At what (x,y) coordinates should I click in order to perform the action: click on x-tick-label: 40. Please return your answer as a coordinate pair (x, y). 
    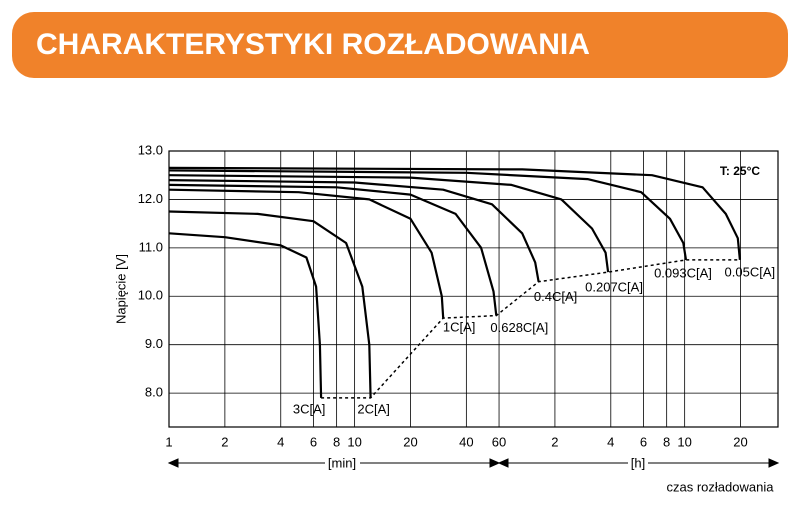
    Looking at the image, I should click on (466, 441).